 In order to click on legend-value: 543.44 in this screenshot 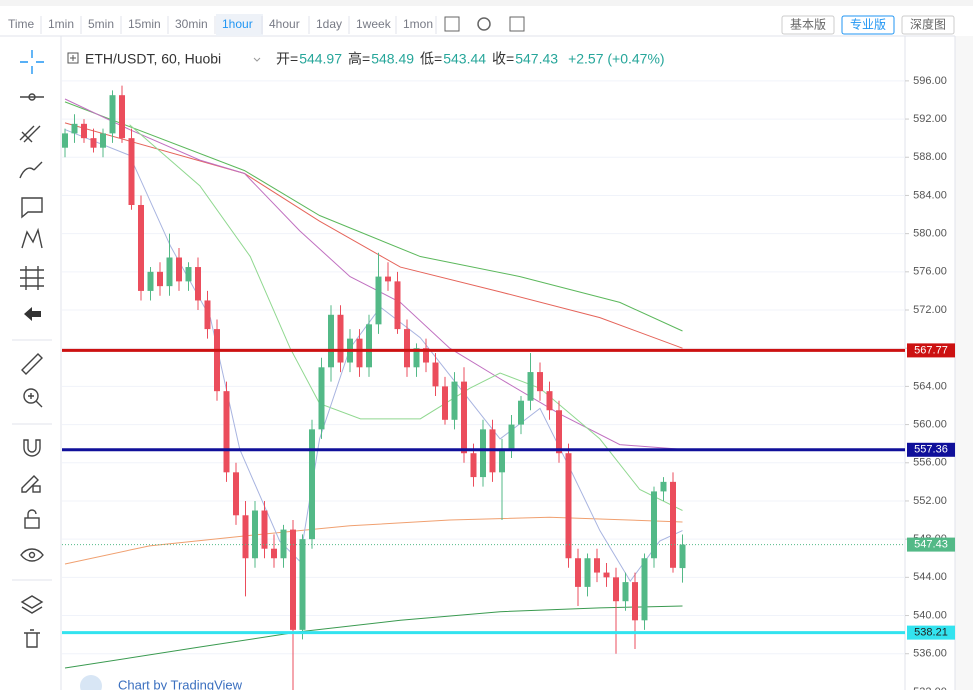, I will do `click(464, 59)`.